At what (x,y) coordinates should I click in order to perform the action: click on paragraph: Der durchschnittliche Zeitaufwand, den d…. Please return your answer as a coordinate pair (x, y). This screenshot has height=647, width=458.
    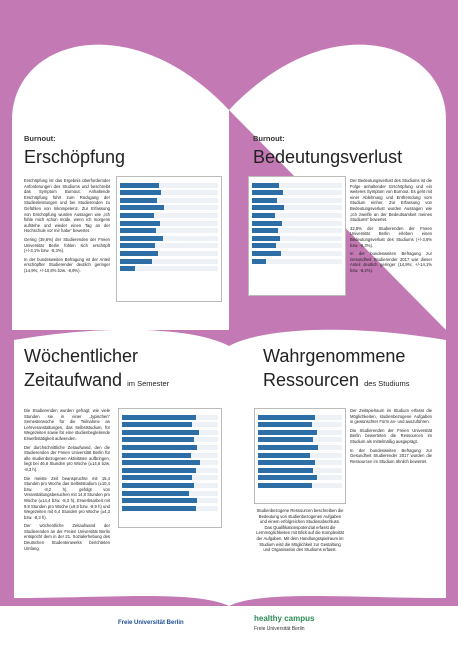
    Looking at the image, I should click on (67, 458).